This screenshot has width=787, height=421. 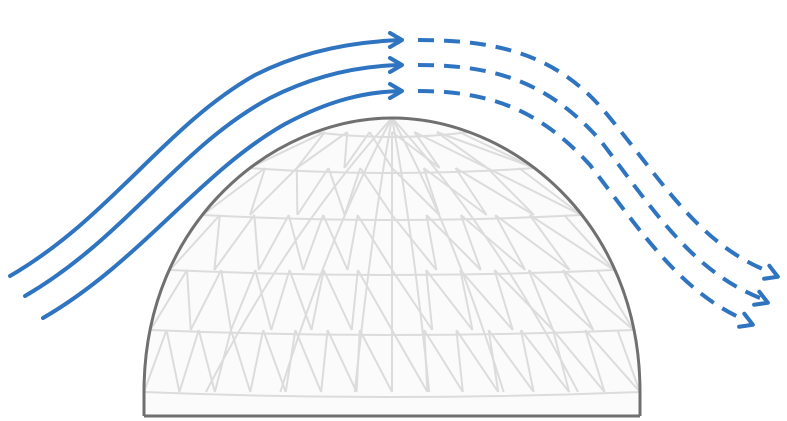 What do you see at coordinates (392, 394) in the screenshot?
I see `lattice-ring` at bounding box center [392, 394].